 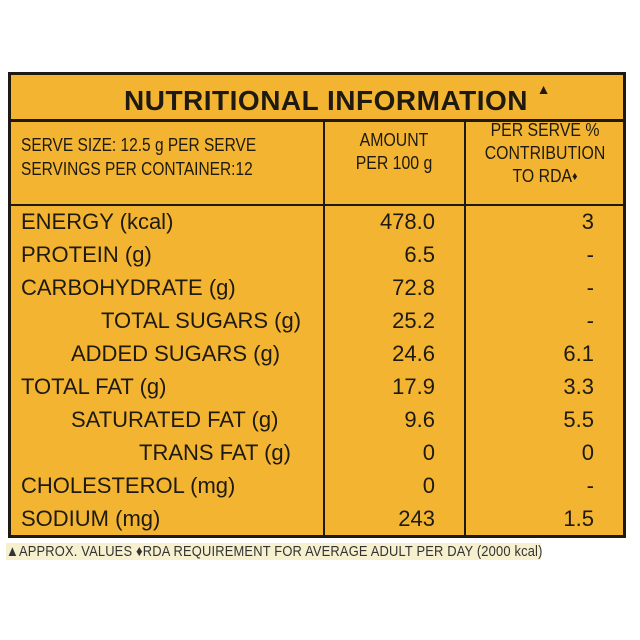 I want to click on amount-value: 9.6, so click(x=419, y=419).